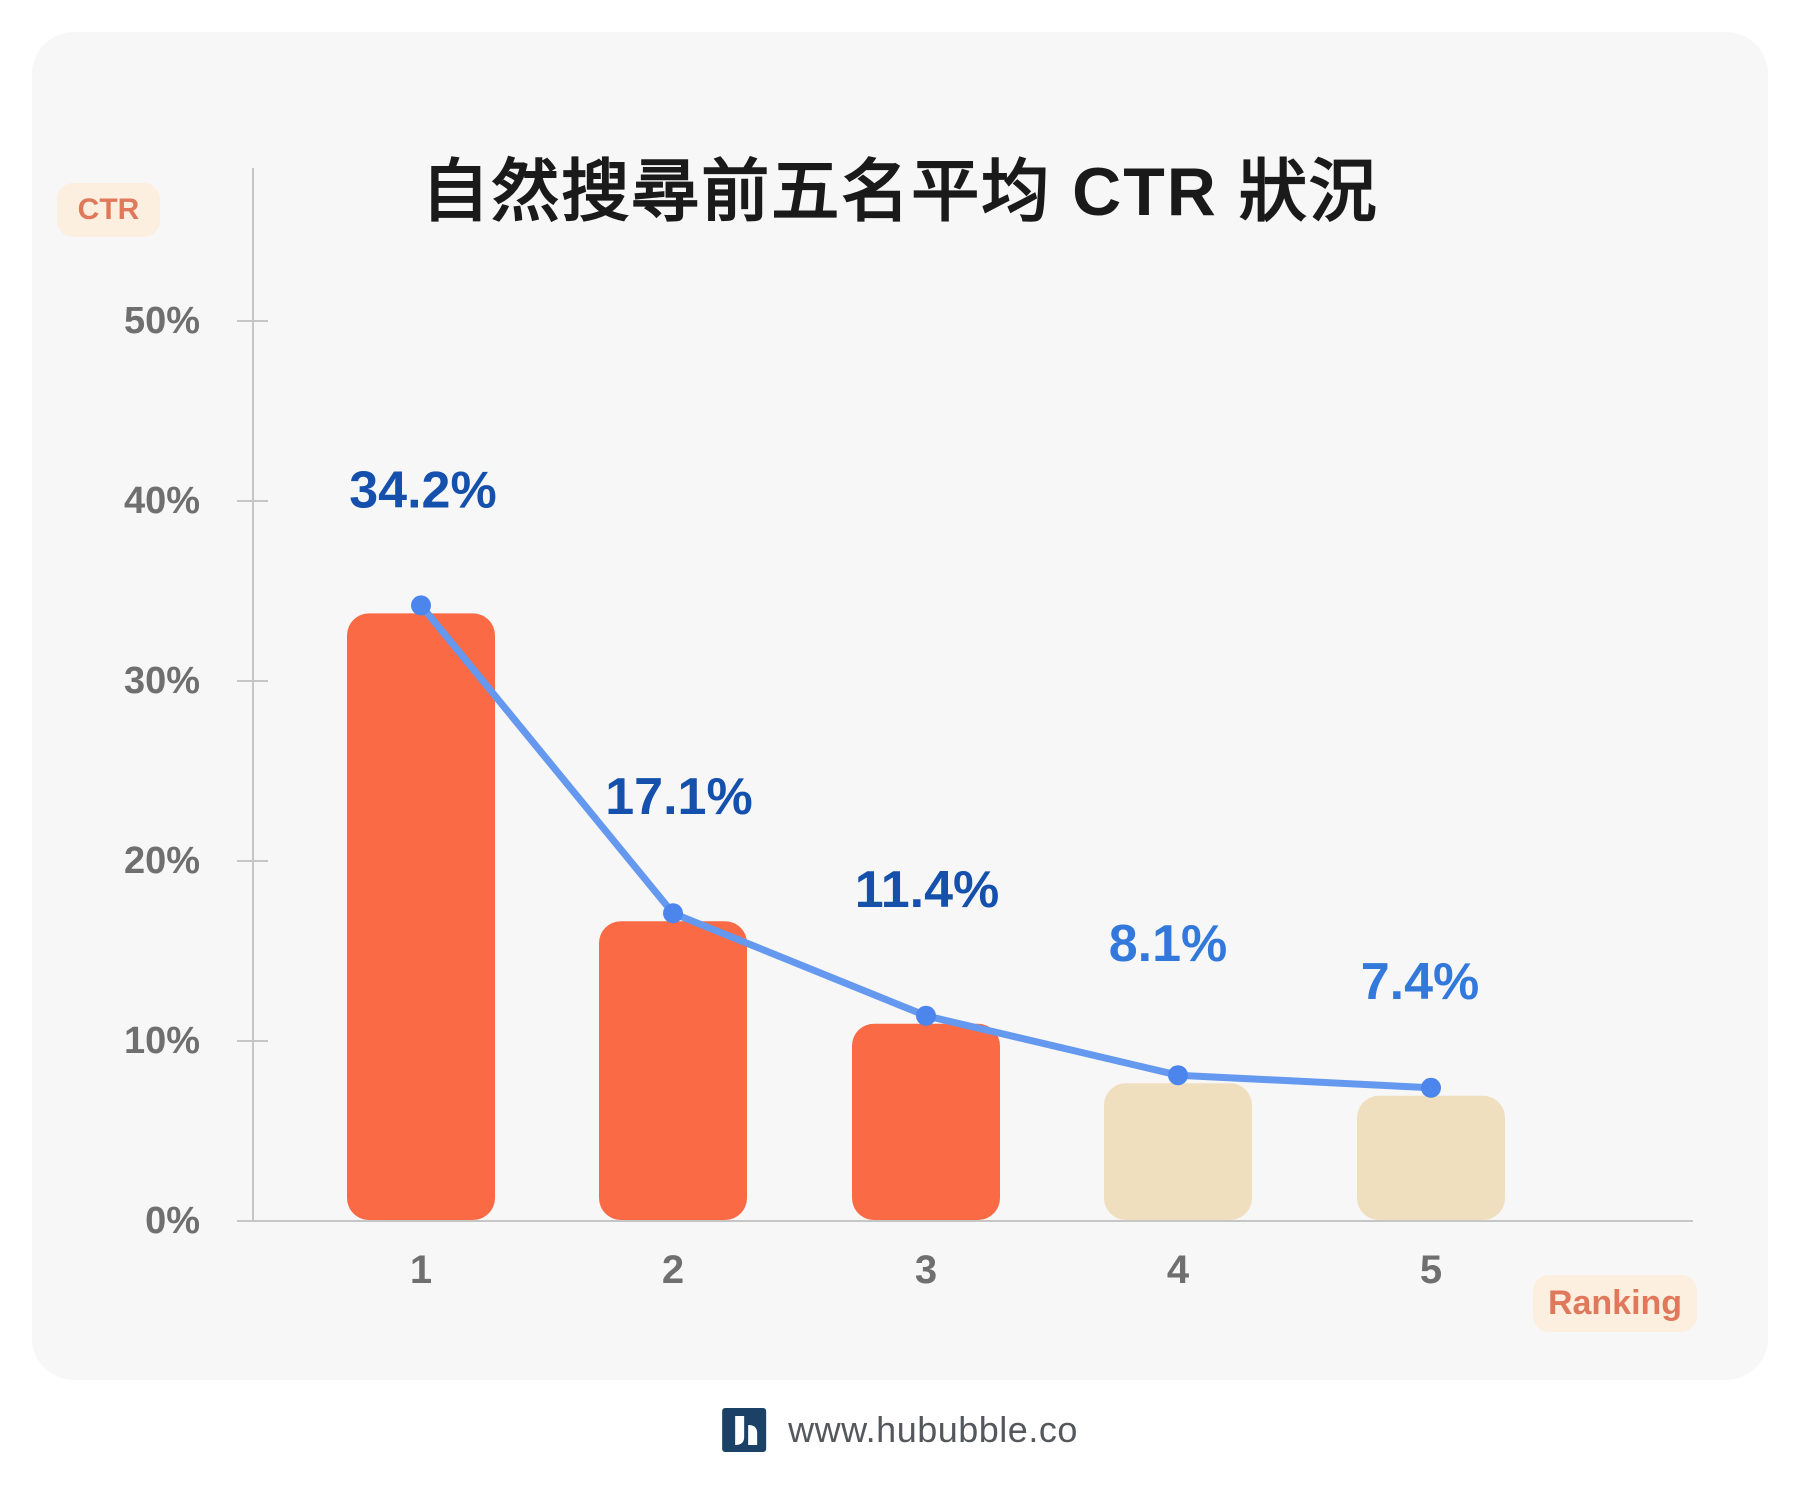 The height and width of the screenshot is (1493, 1800). I want to click on x-axis-label-badge: Ranking, so click(1615, 1303).